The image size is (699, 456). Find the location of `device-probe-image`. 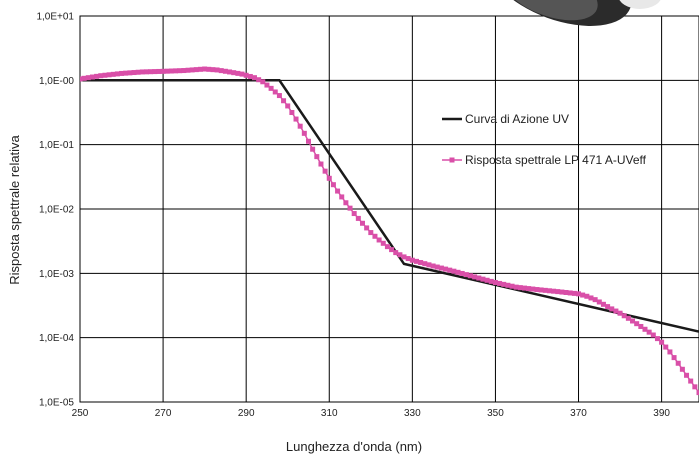

device-probe-image is located at coordinates (574, 13).